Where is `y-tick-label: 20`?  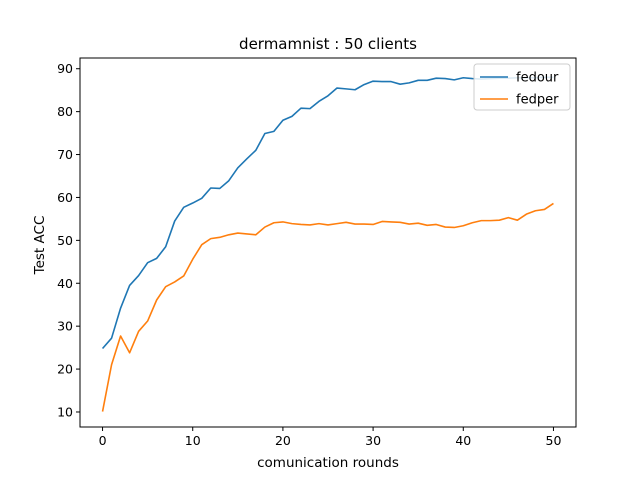
y-tick-label: 20 is located at coordinates (65, 369).